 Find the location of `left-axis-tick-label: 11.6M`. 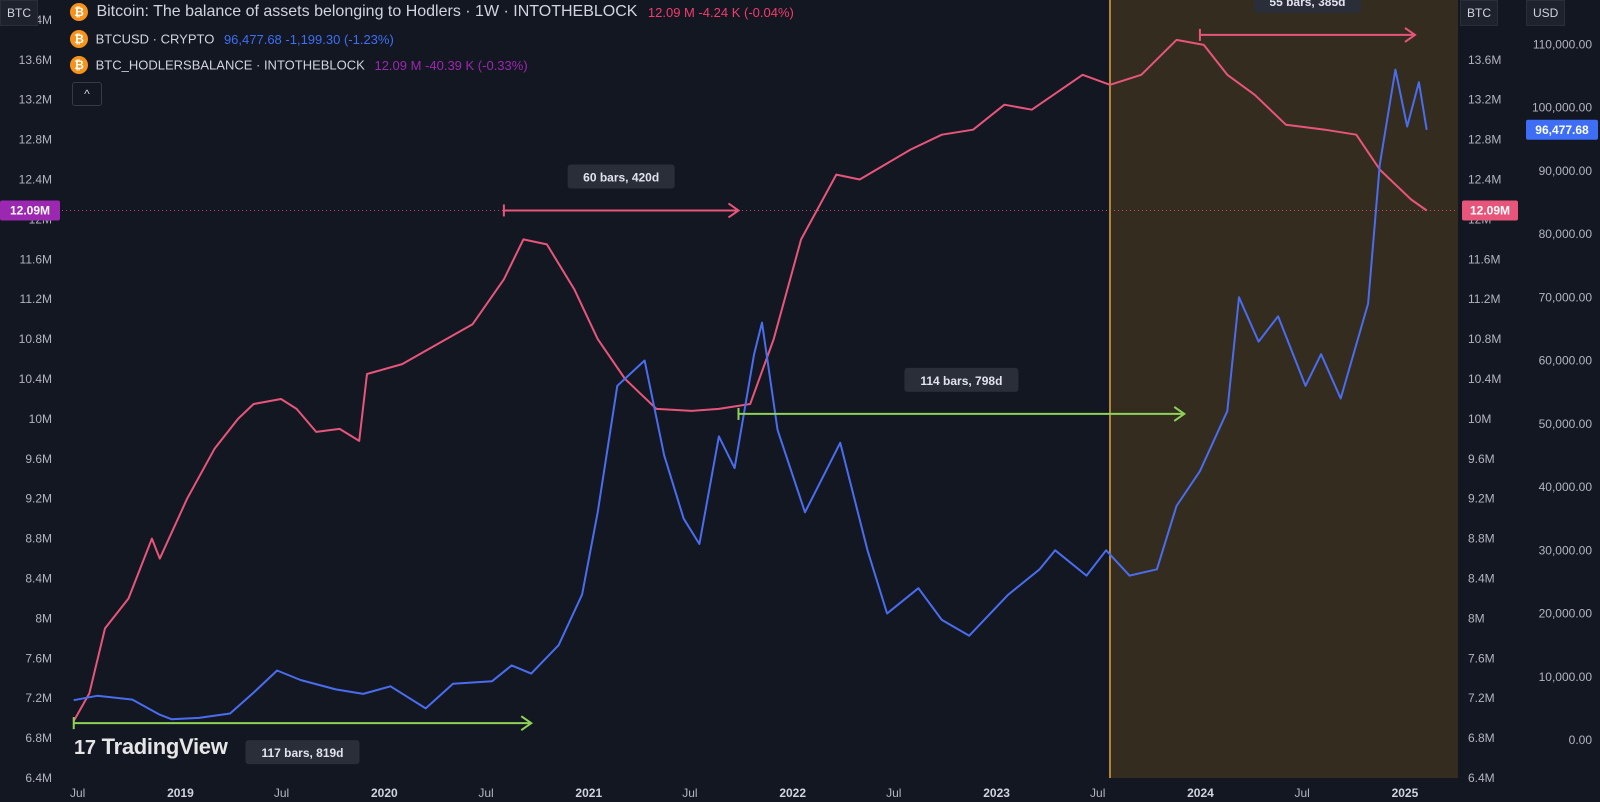

left-axis-tick-label: 11.6M is located at coordinates (36, 259).